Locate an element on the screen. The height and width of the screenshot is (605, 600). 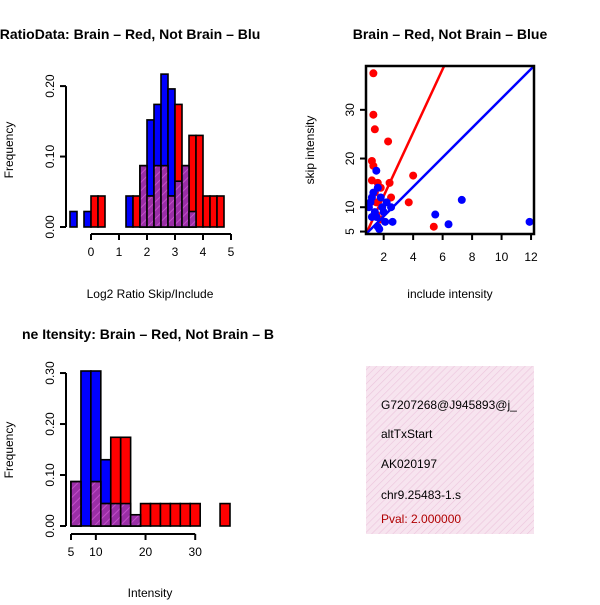
scatter-x-tick-label-1: 4 is located at coordinates (413, 257).